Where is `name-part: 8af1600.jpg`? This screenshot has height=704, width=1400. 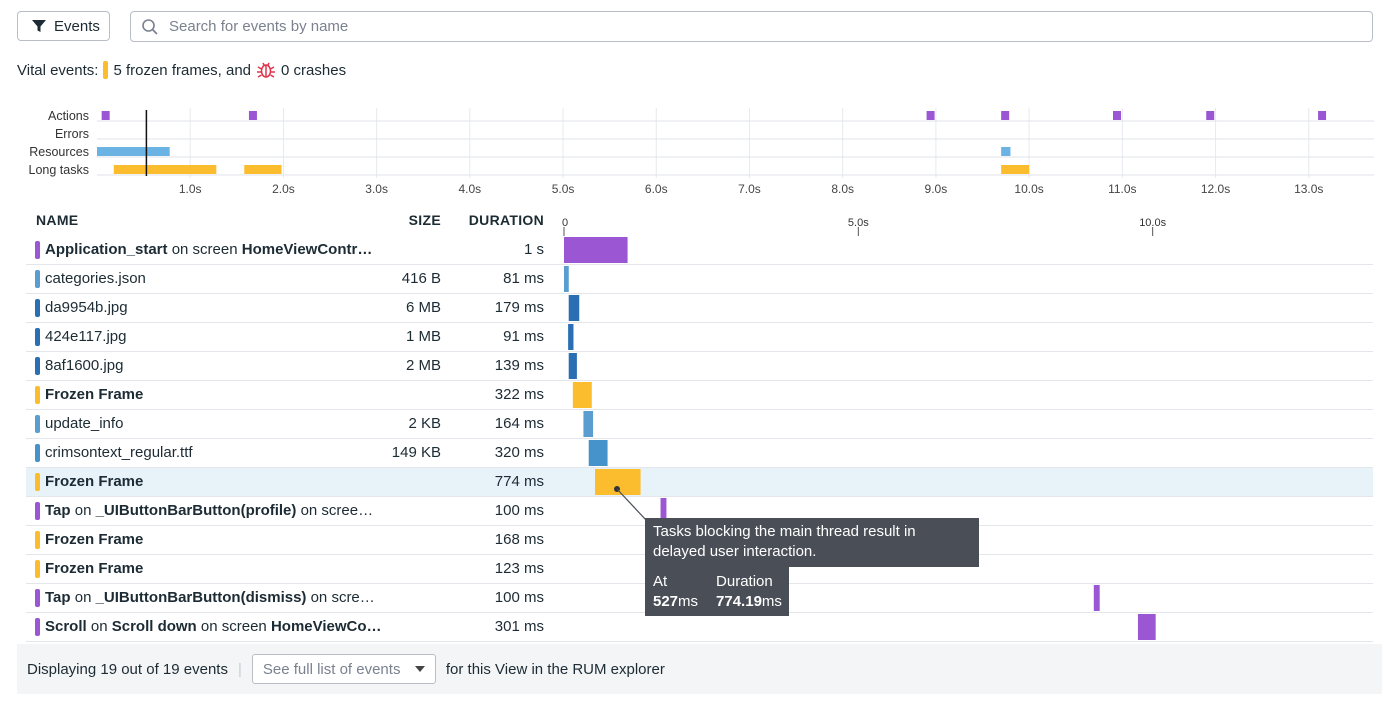
name-part: 8af1600.jpg is located at coordinates (84, 365).